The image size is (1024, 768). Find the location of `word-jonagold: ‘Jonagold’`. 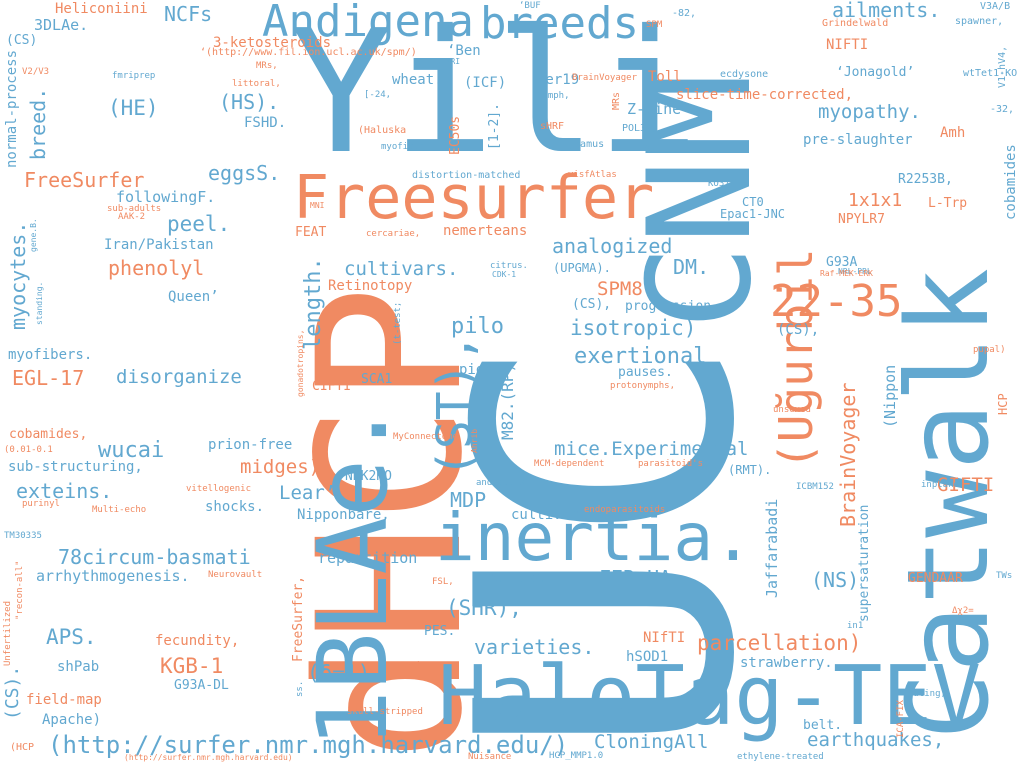

word-jonagold: ‘Jonagold’ is located at coordinates (875, 72).